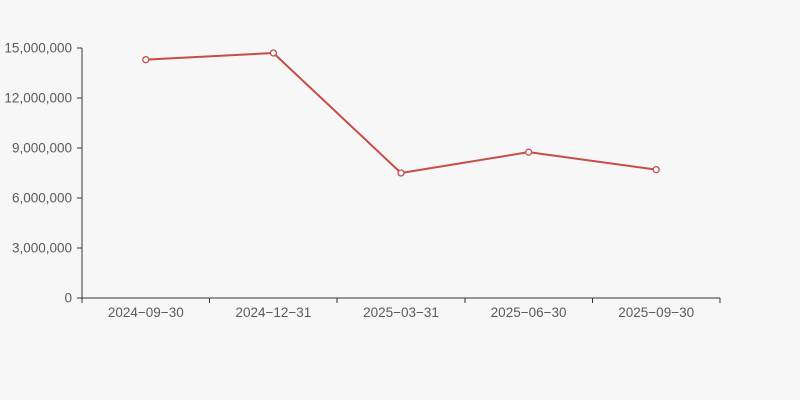 Image resolution: width=800 pixels, height=400 pixels. What do you see at coordinates (68, 298) in the screenshot?
I see `y-tick-label: 0` at bounding box center [68, 298].